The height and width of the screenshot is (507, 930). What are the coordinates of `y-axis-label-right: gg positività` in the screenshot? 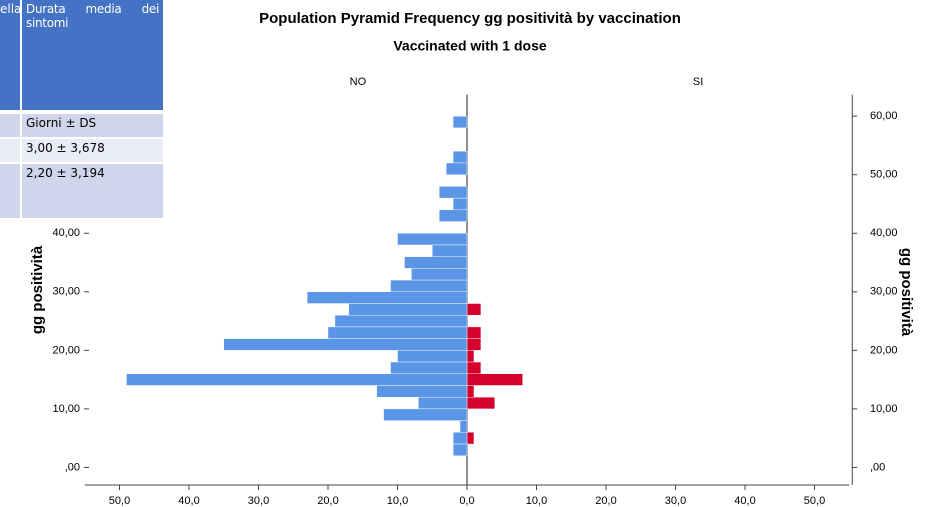 It's located at (906, 292).